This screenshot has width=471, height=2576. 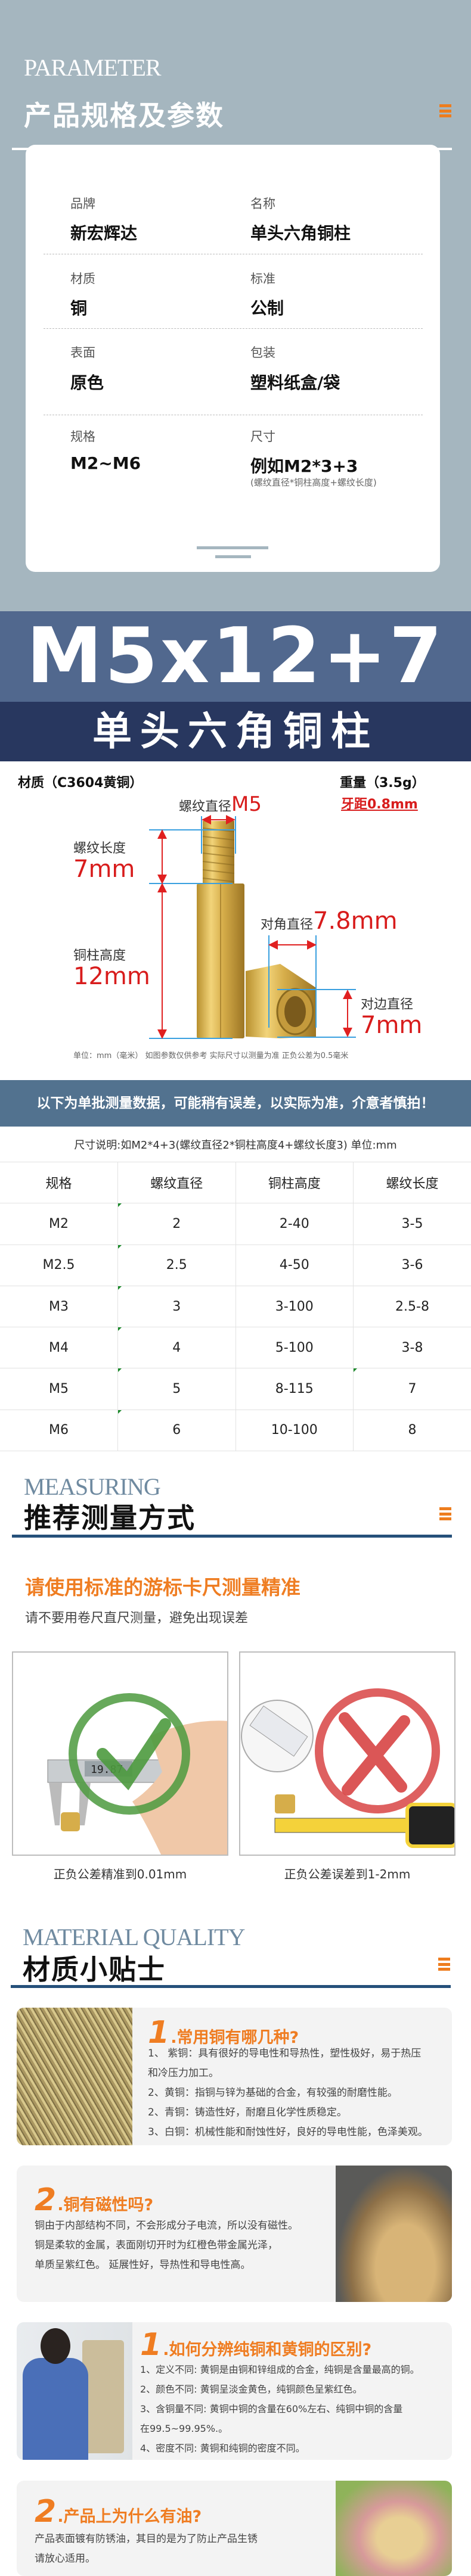 What do you see at coordinates (412, 1224) in the screenshot?
I see `table-cell: 3-5` at bounding box center [412, 1224].